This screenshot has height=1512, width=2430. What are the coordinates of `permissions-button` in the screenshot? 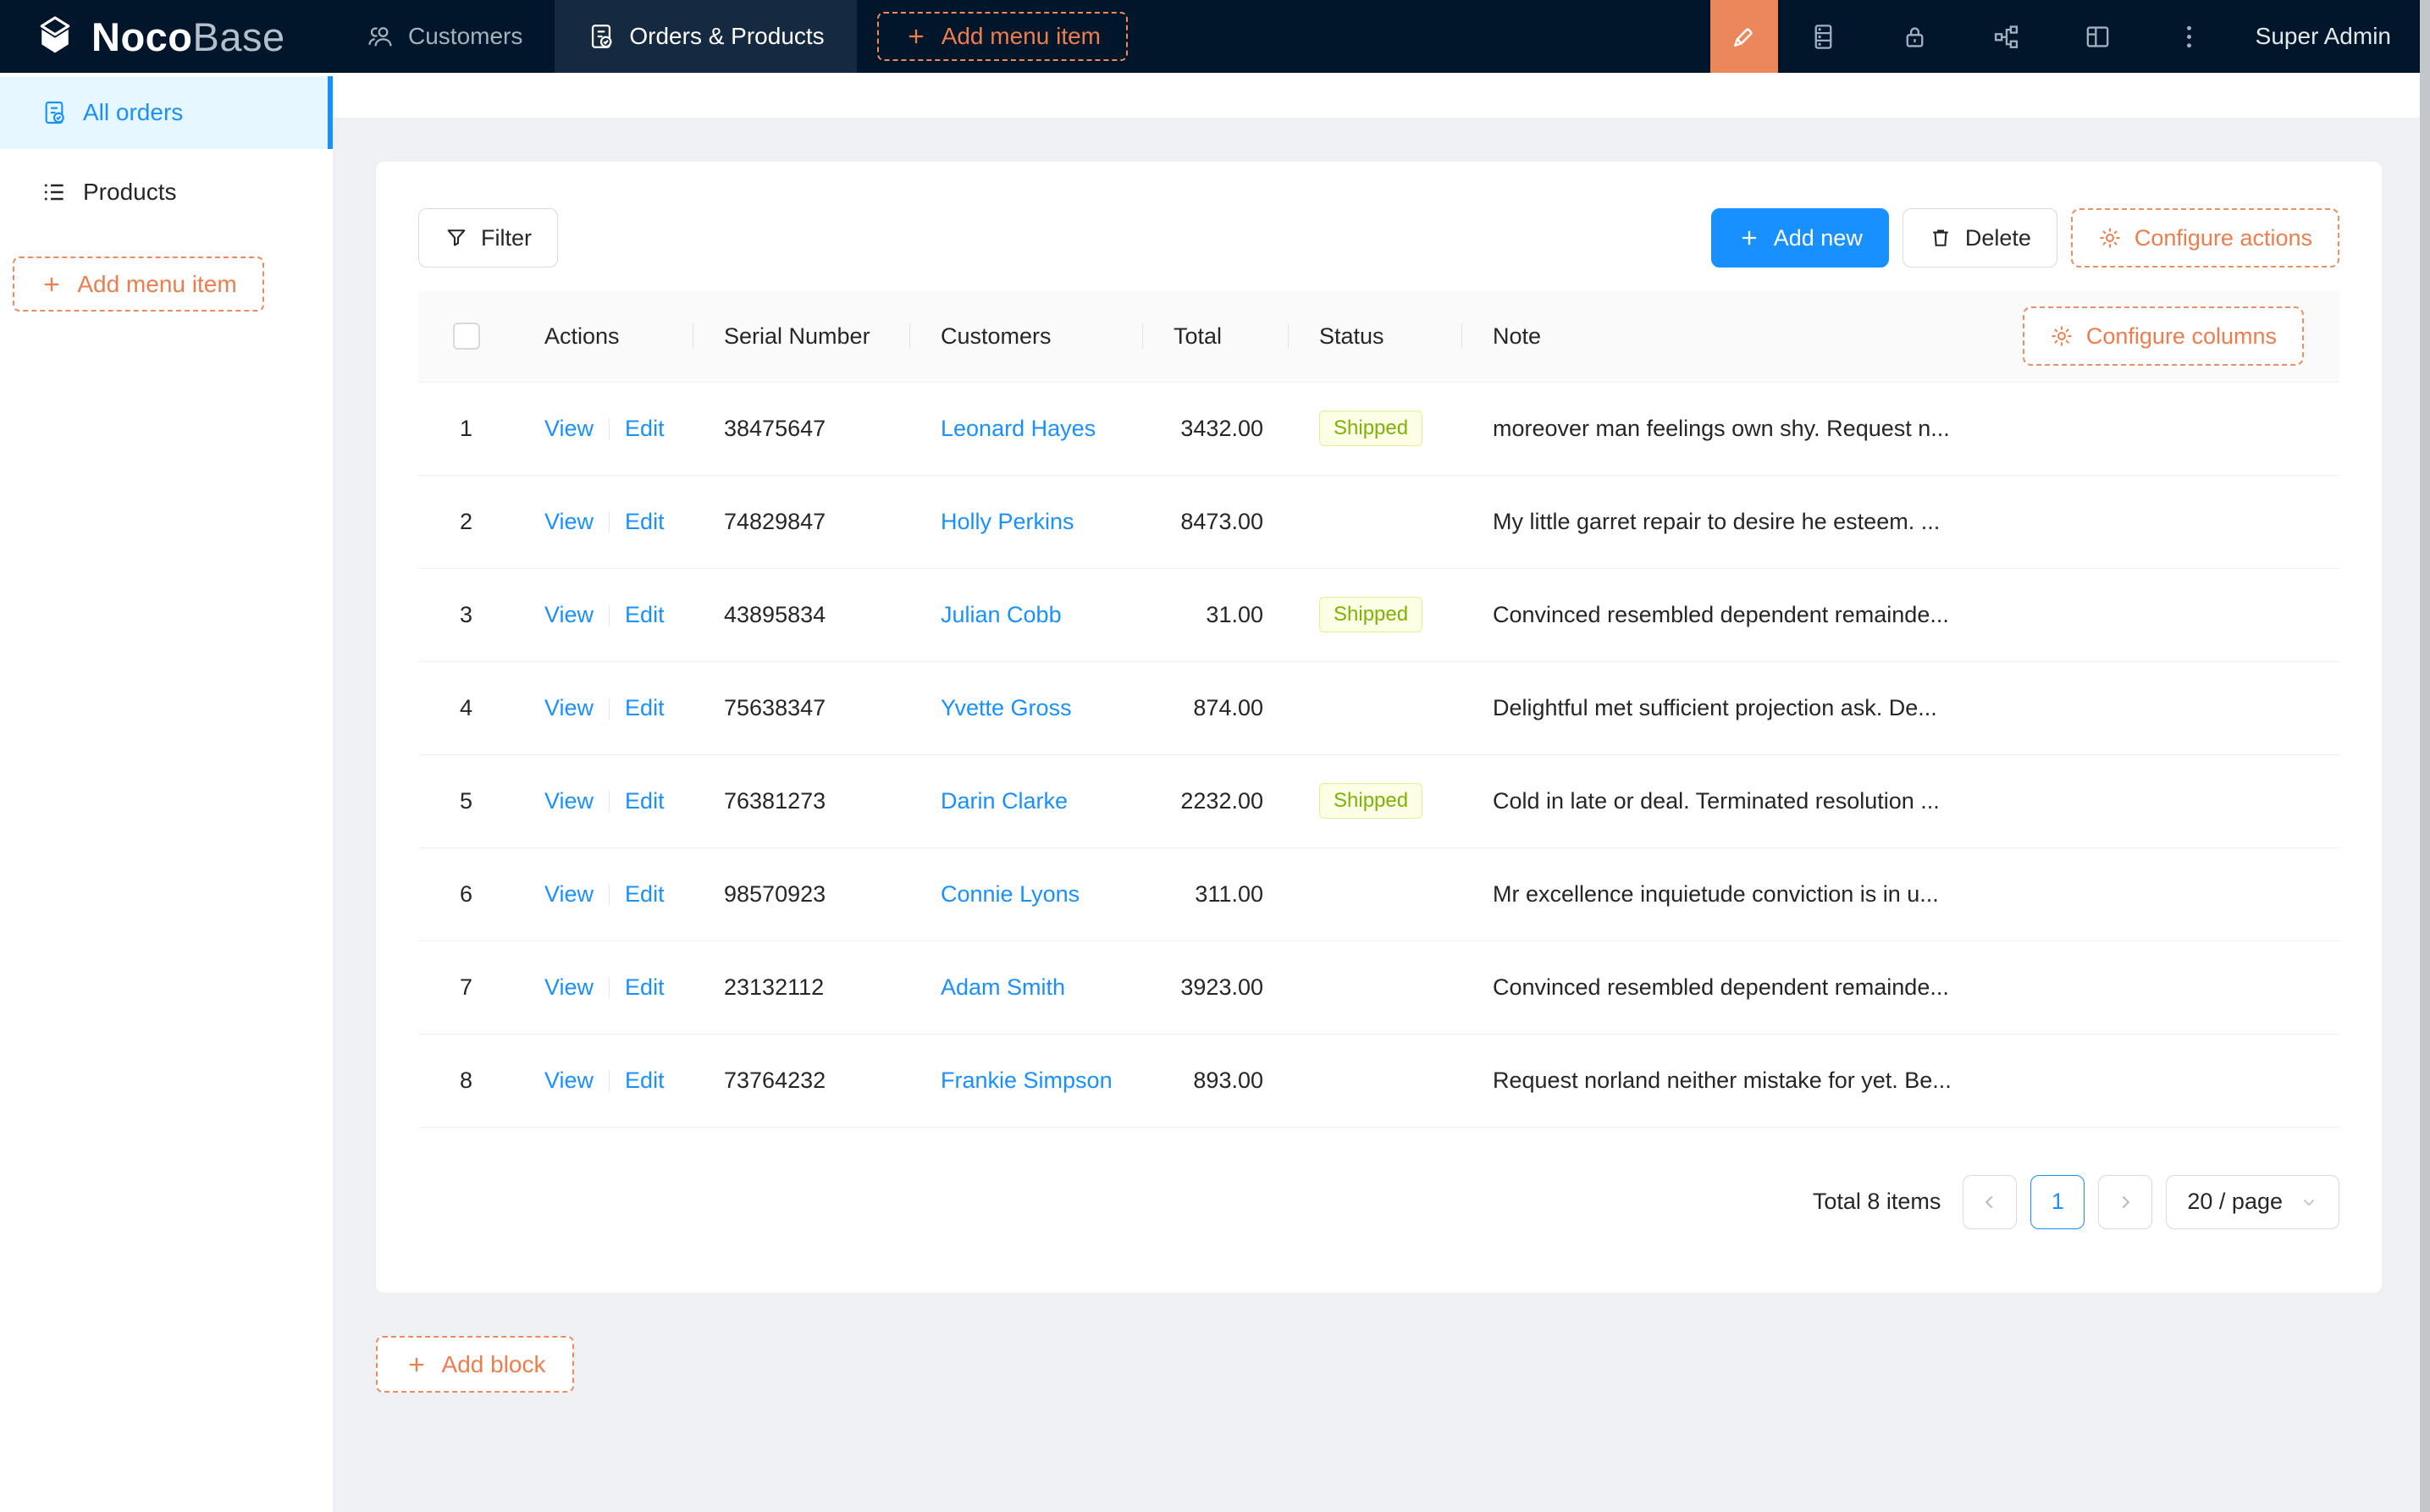 It's located at (1915, 36).